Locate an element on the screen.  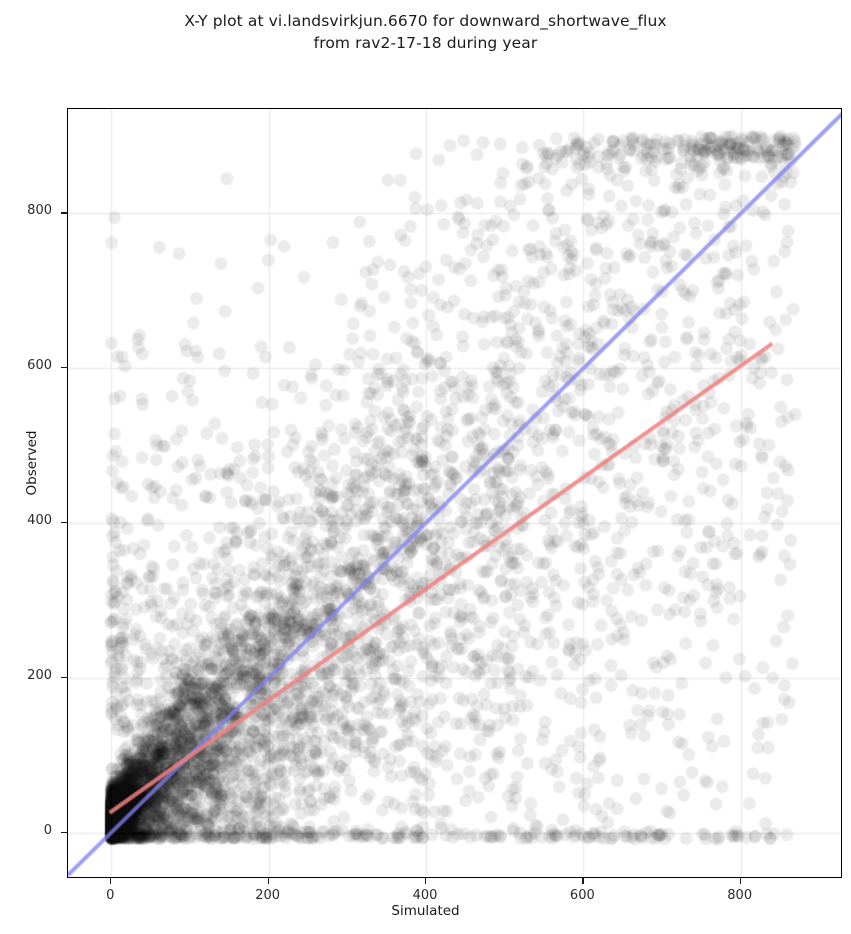
x-tick-label: 600 is located at coordinates (582, 895).